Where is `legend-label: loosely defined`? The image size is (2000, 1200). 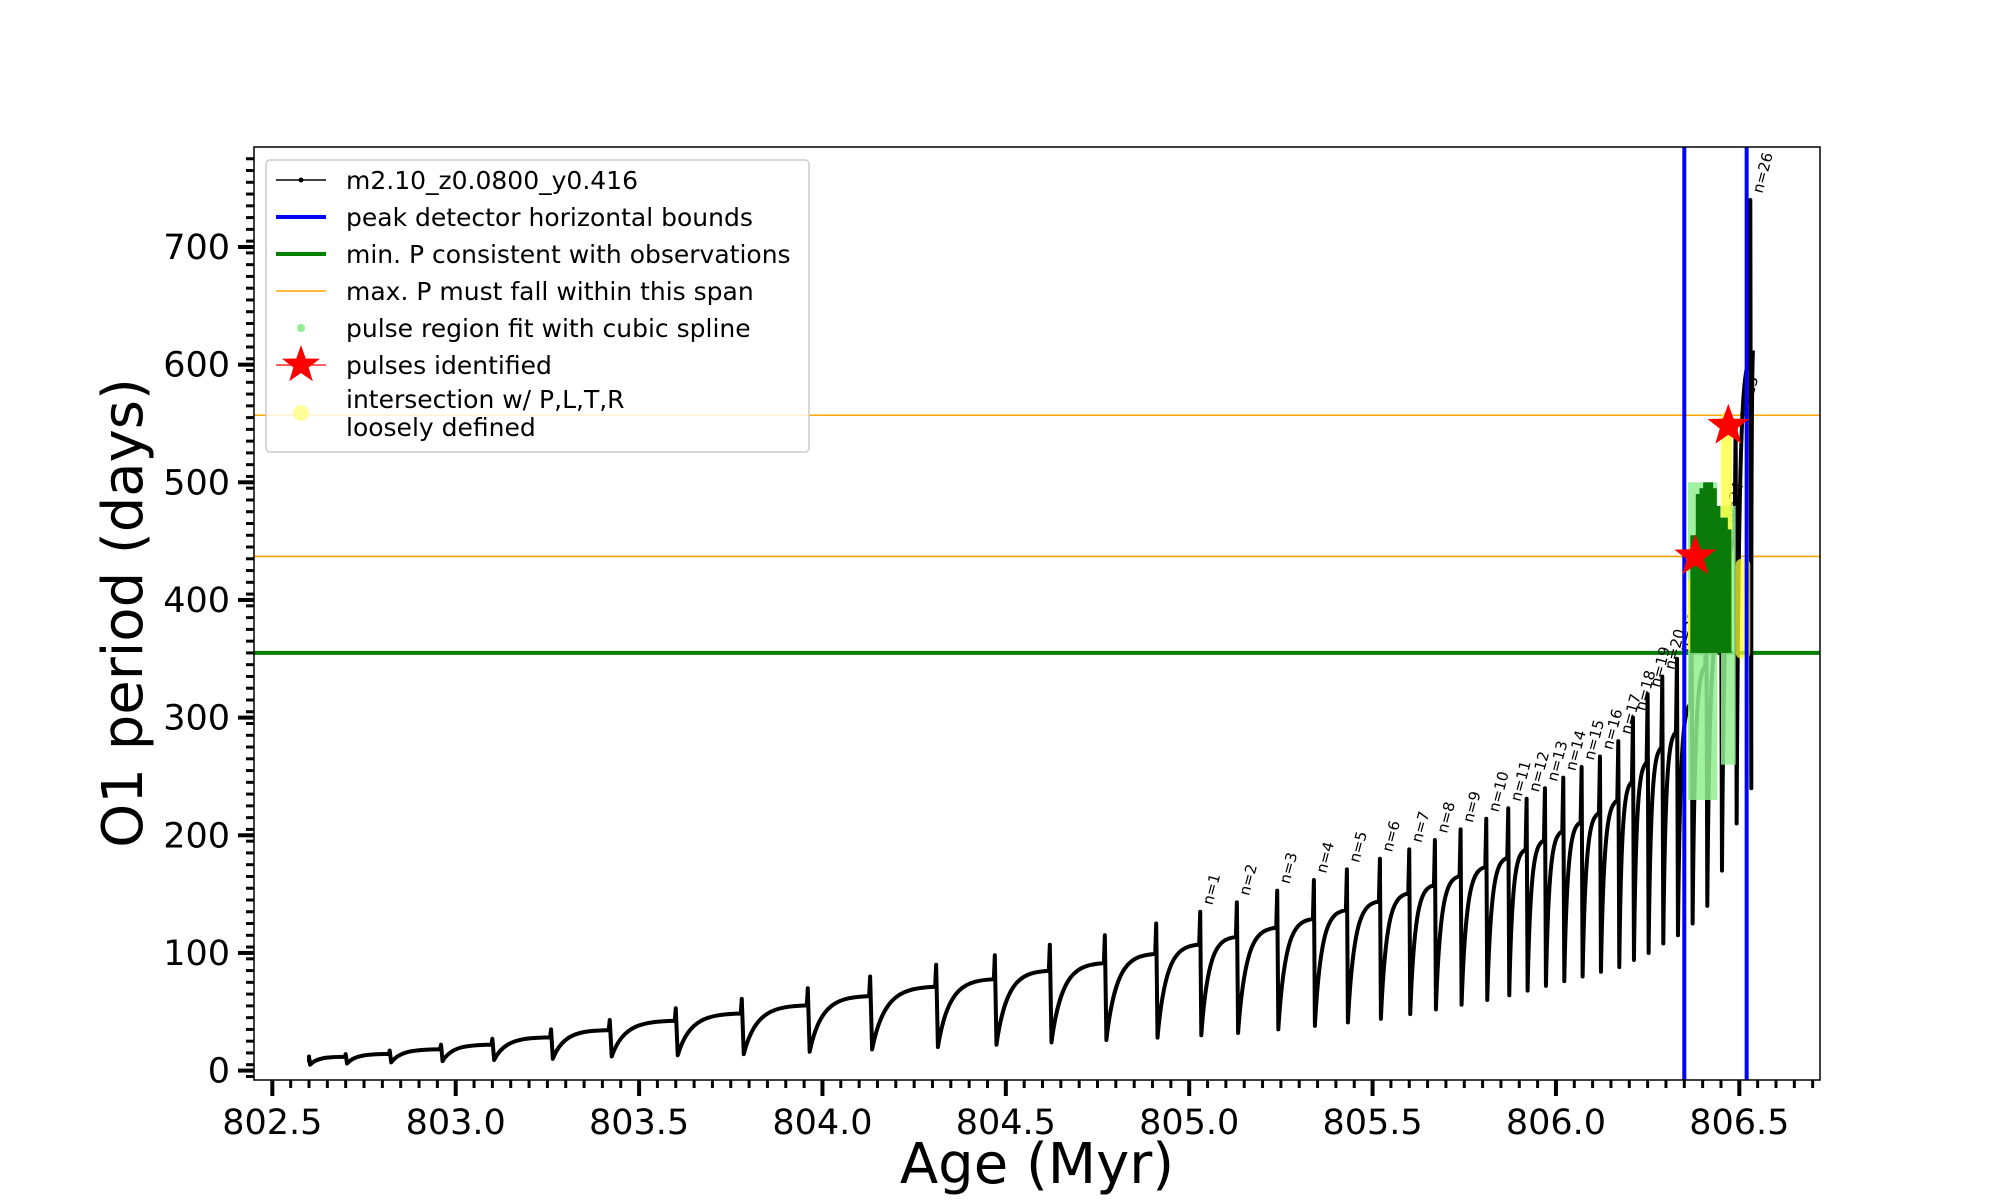 legend-label: loosely defined is located at coordinates (441, 427).